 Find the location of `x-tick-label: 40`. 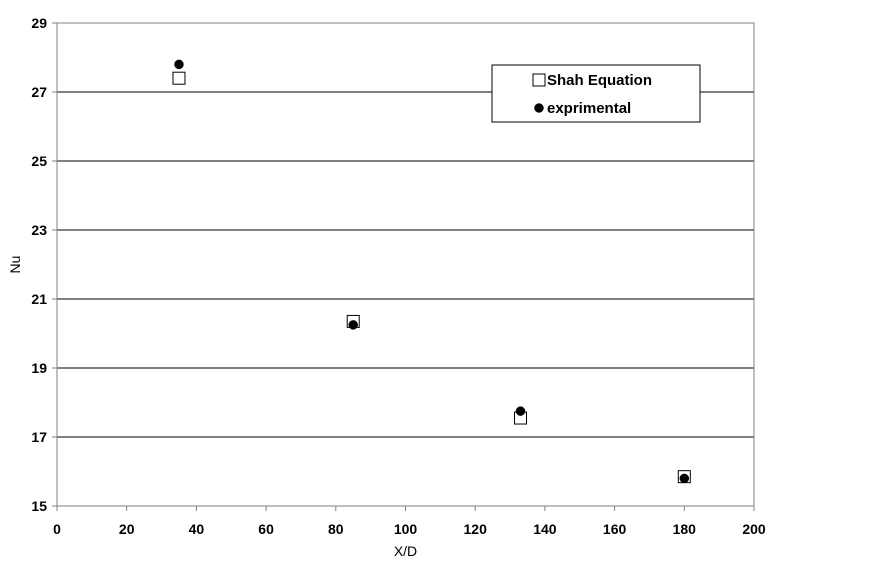

x-tick-label: 40 is located at coordinates (197, 529).